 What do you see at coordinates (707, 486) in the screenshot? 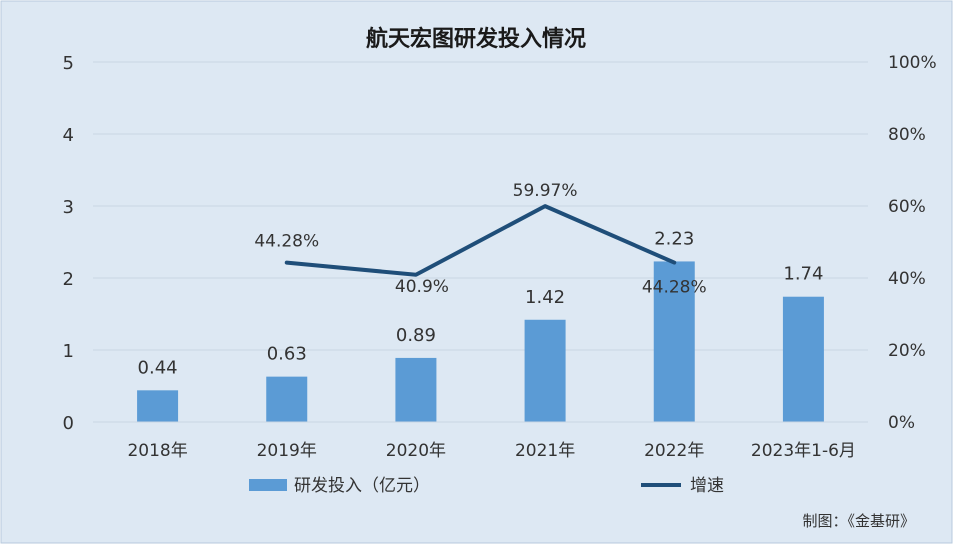
I see `legend-label-line: 增速` at bounding box center [707, 486].